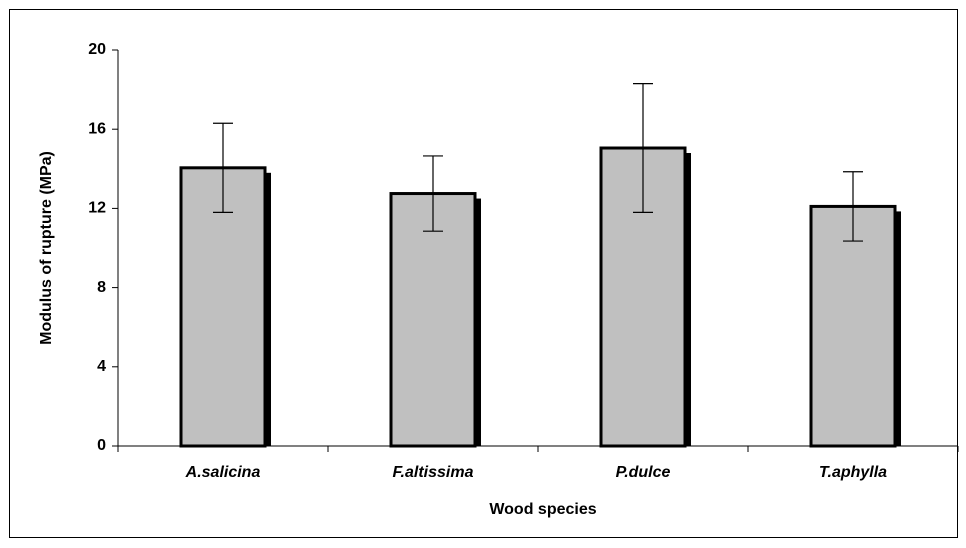 The image size is (966, 548). What do you see at coordinates (97, 208) in the screenshot?
I see `y-tick-label: 12` at bounding box center [97, 208].